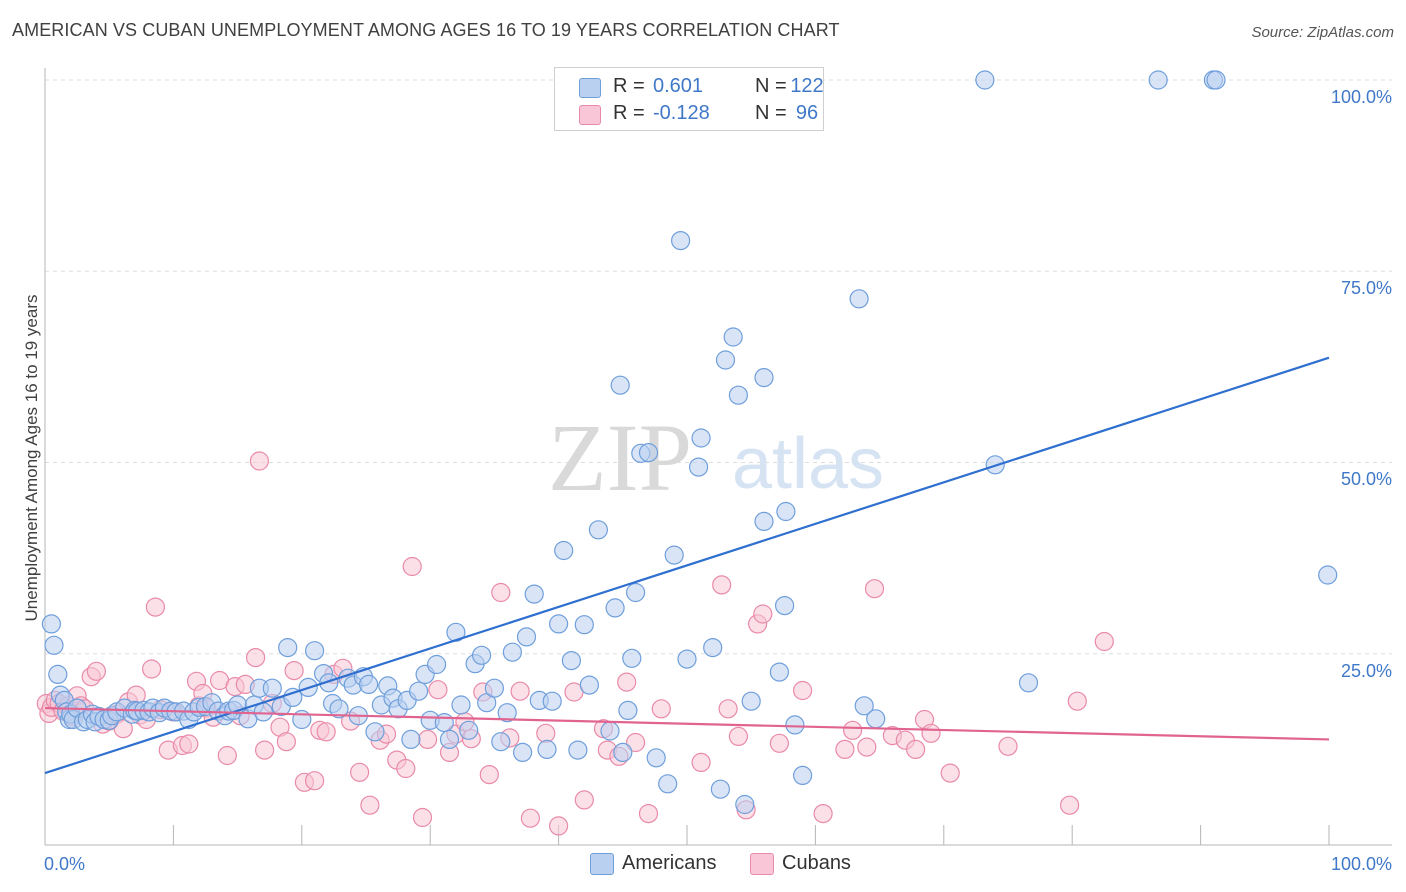 This screenshot has height=892, width=1406. What do you see at coordinates (1366, 479) in the screenshot?
I see `y-tick-label-50: 50.0%` at bounding box center [1366, 479].